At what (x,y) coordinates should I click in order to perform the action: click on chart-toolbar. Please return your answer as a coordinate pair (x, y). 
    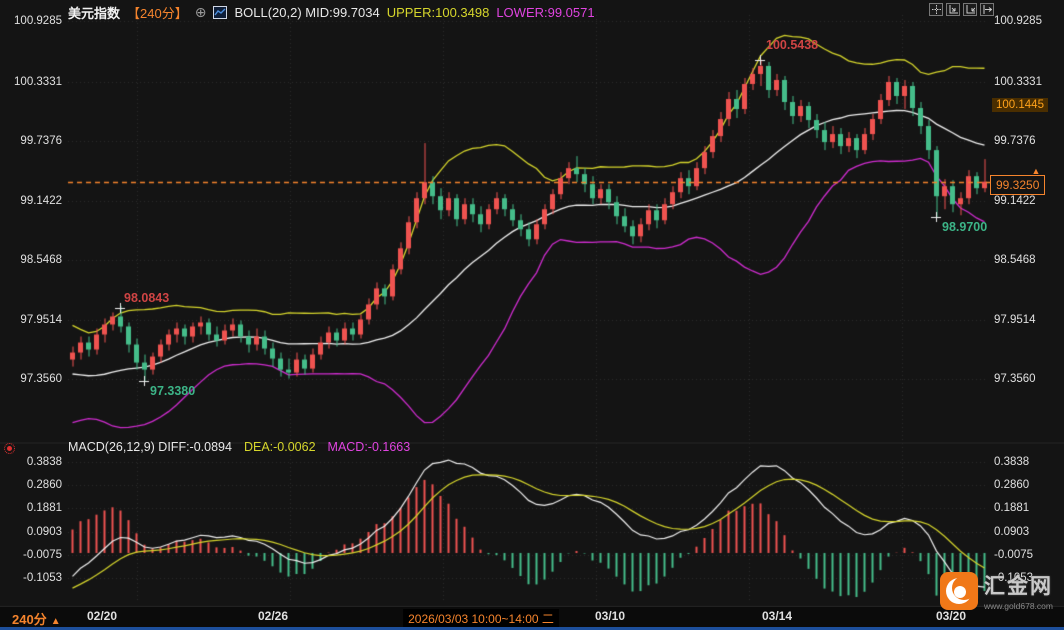
    Looking at the image, I should click on (961, 9).